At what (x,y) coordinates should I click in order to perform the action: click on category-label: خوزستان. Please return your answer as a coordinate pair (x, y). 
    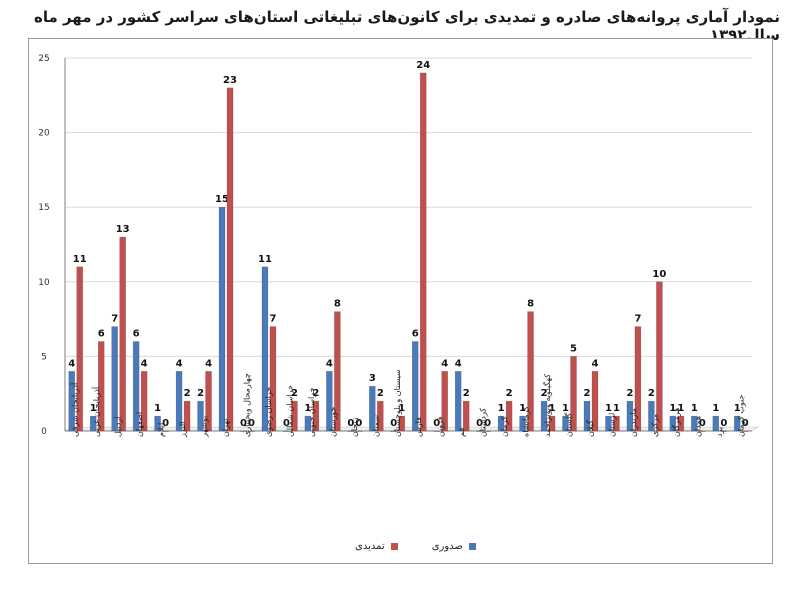
    Looking at the image, I should click on (332, 422).